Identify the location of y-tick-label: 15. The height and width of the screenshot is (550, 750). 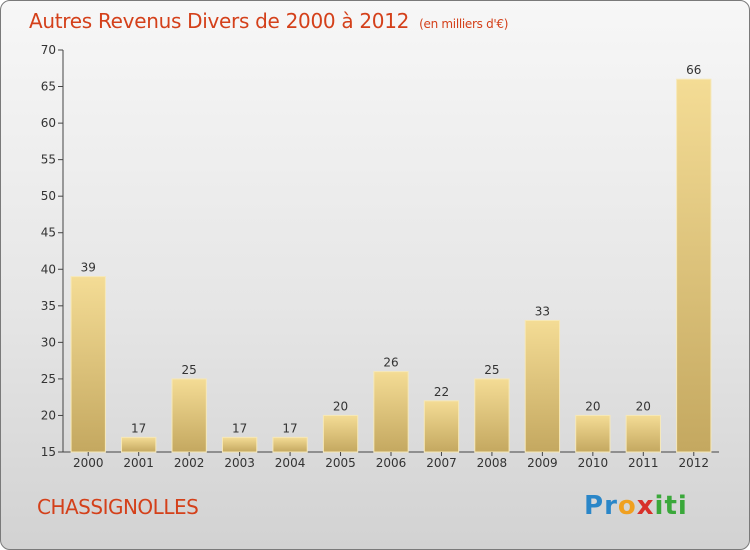
(48, 452).